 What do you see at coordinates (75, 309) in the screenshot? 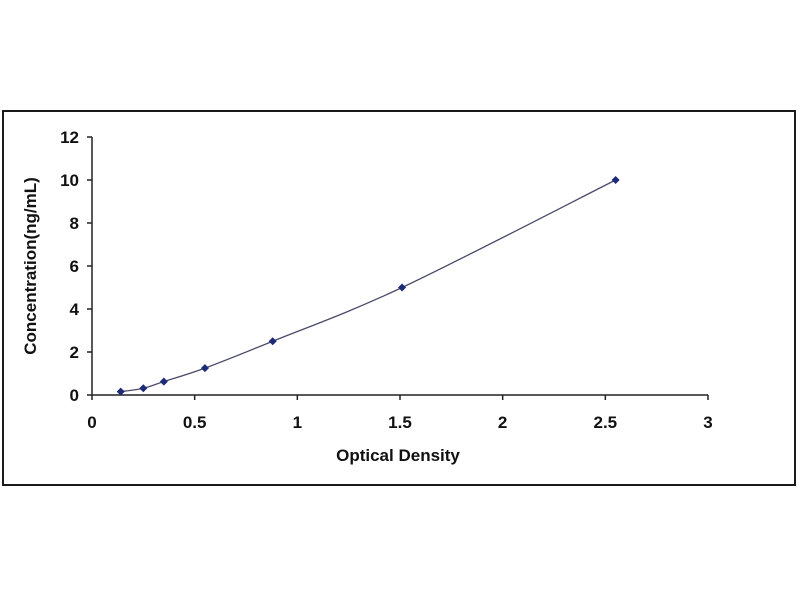
I see `y-tick-label: 4` at bounding box center [75, 309].